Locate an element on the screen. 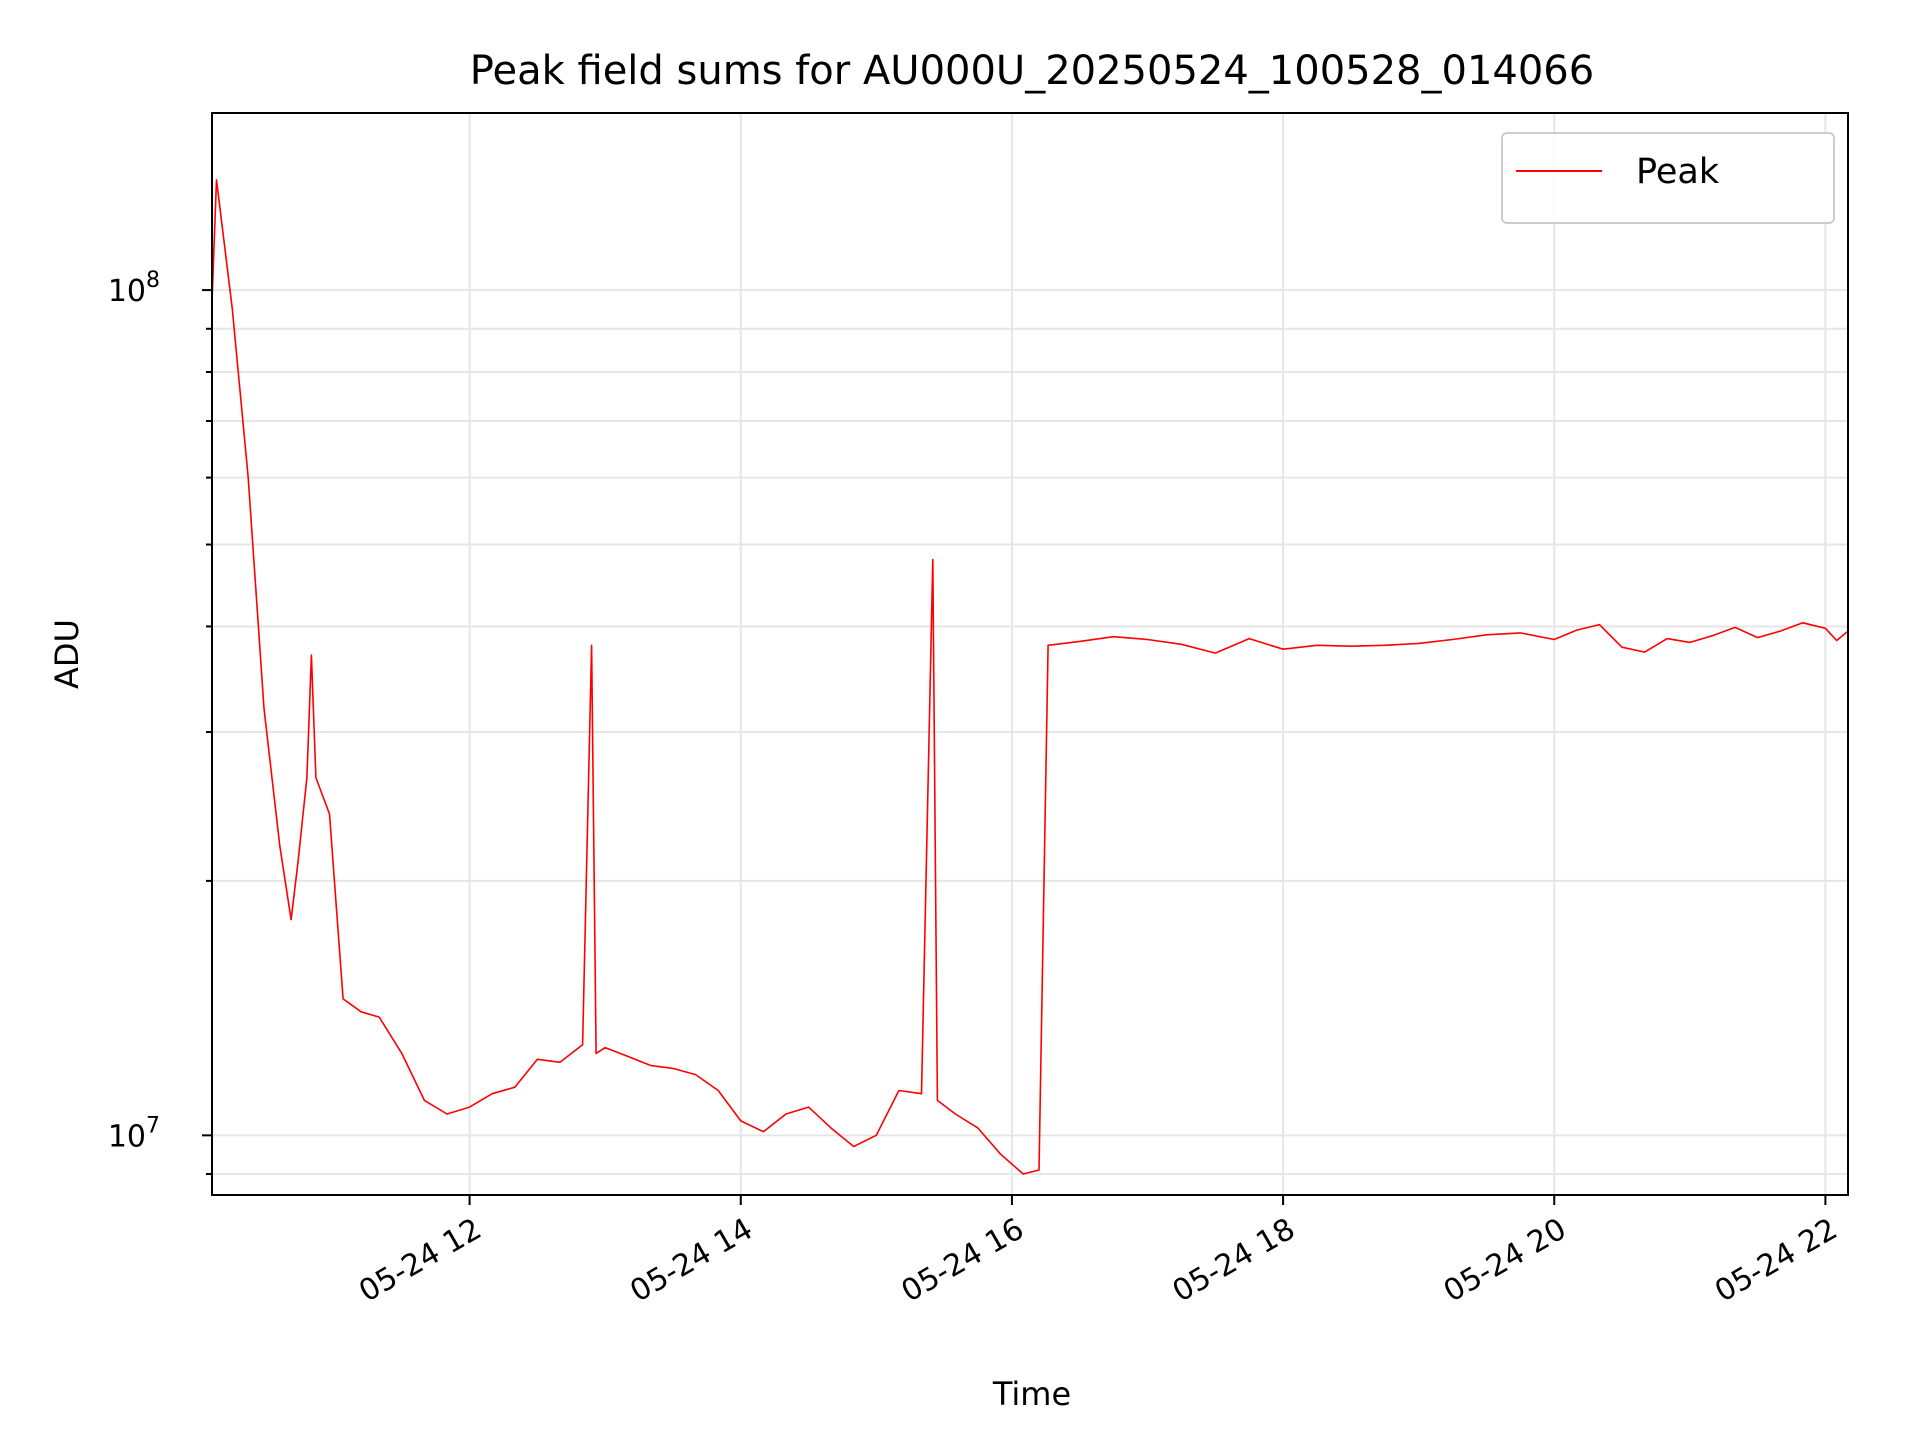  legend-box is located at coordinates (1668, 178).